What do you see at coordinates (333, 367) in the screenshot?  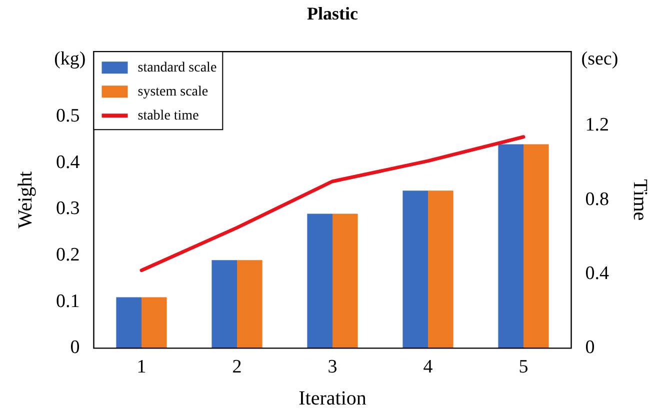 I see `x-tick-label: 3` at bounding box center [333, 367].